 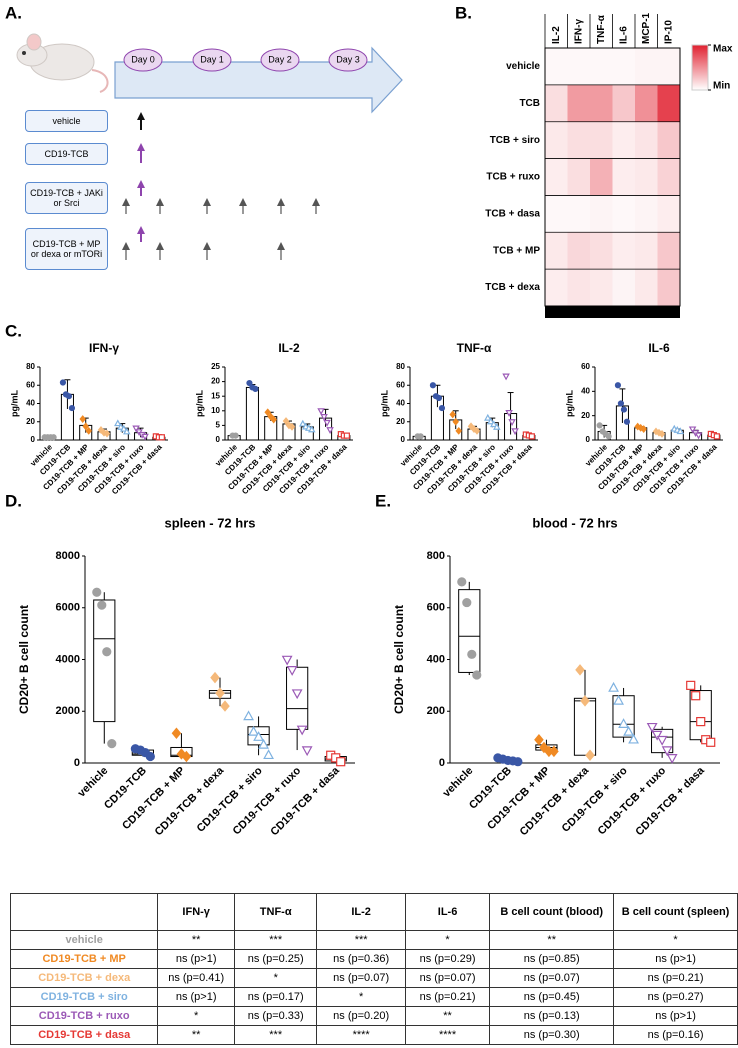 What do you see at coordinates (623, 35) in the screenshot?
I see `column-label: IL-6` at bounding box center [623, 35].